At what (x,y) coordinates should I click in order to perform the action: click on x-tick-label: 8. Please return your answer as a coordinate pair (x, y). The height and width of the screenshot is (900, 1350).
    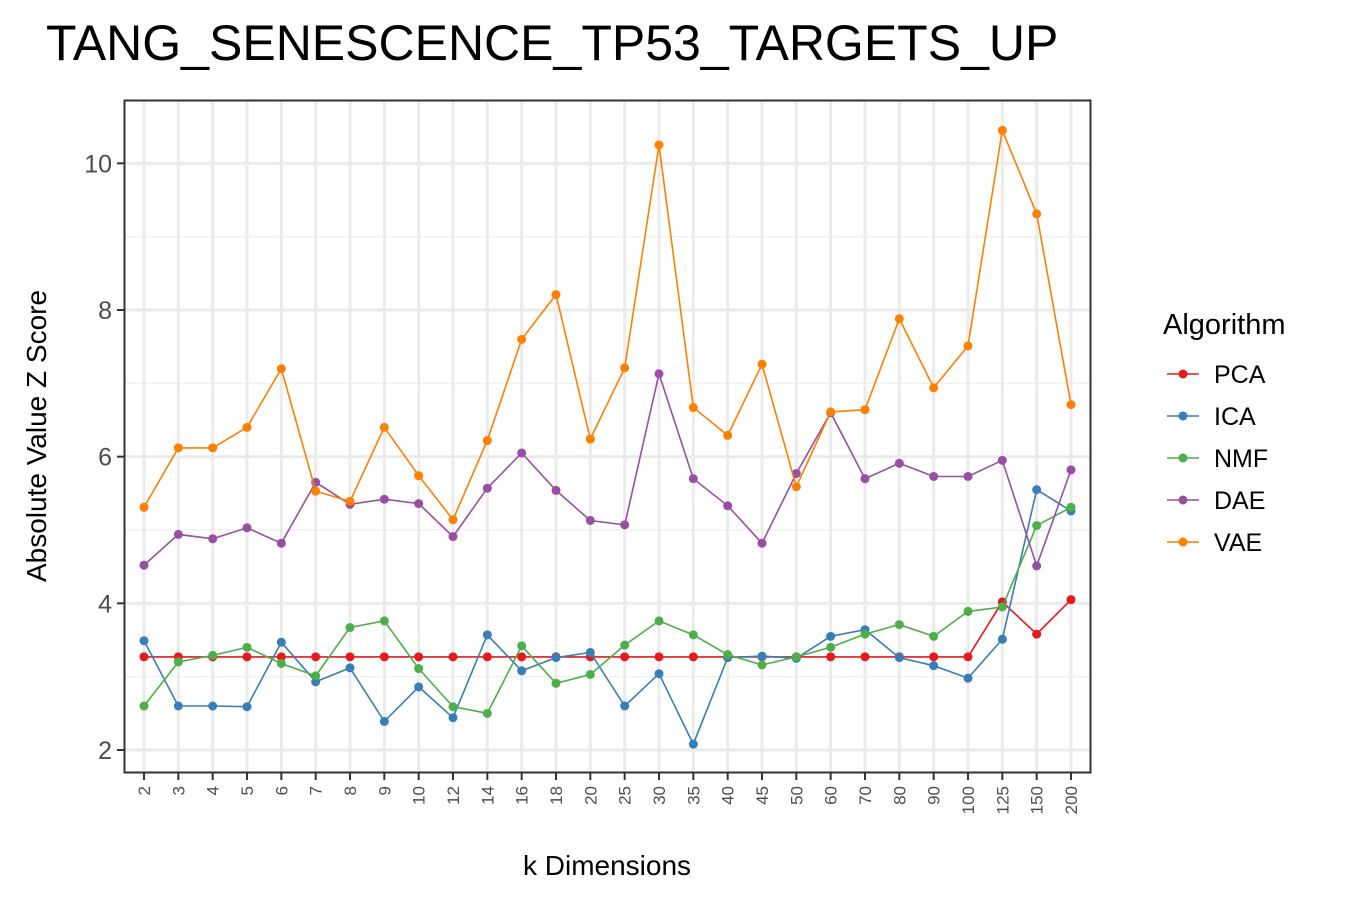
    Looking at the image, I should click on (350, 790).